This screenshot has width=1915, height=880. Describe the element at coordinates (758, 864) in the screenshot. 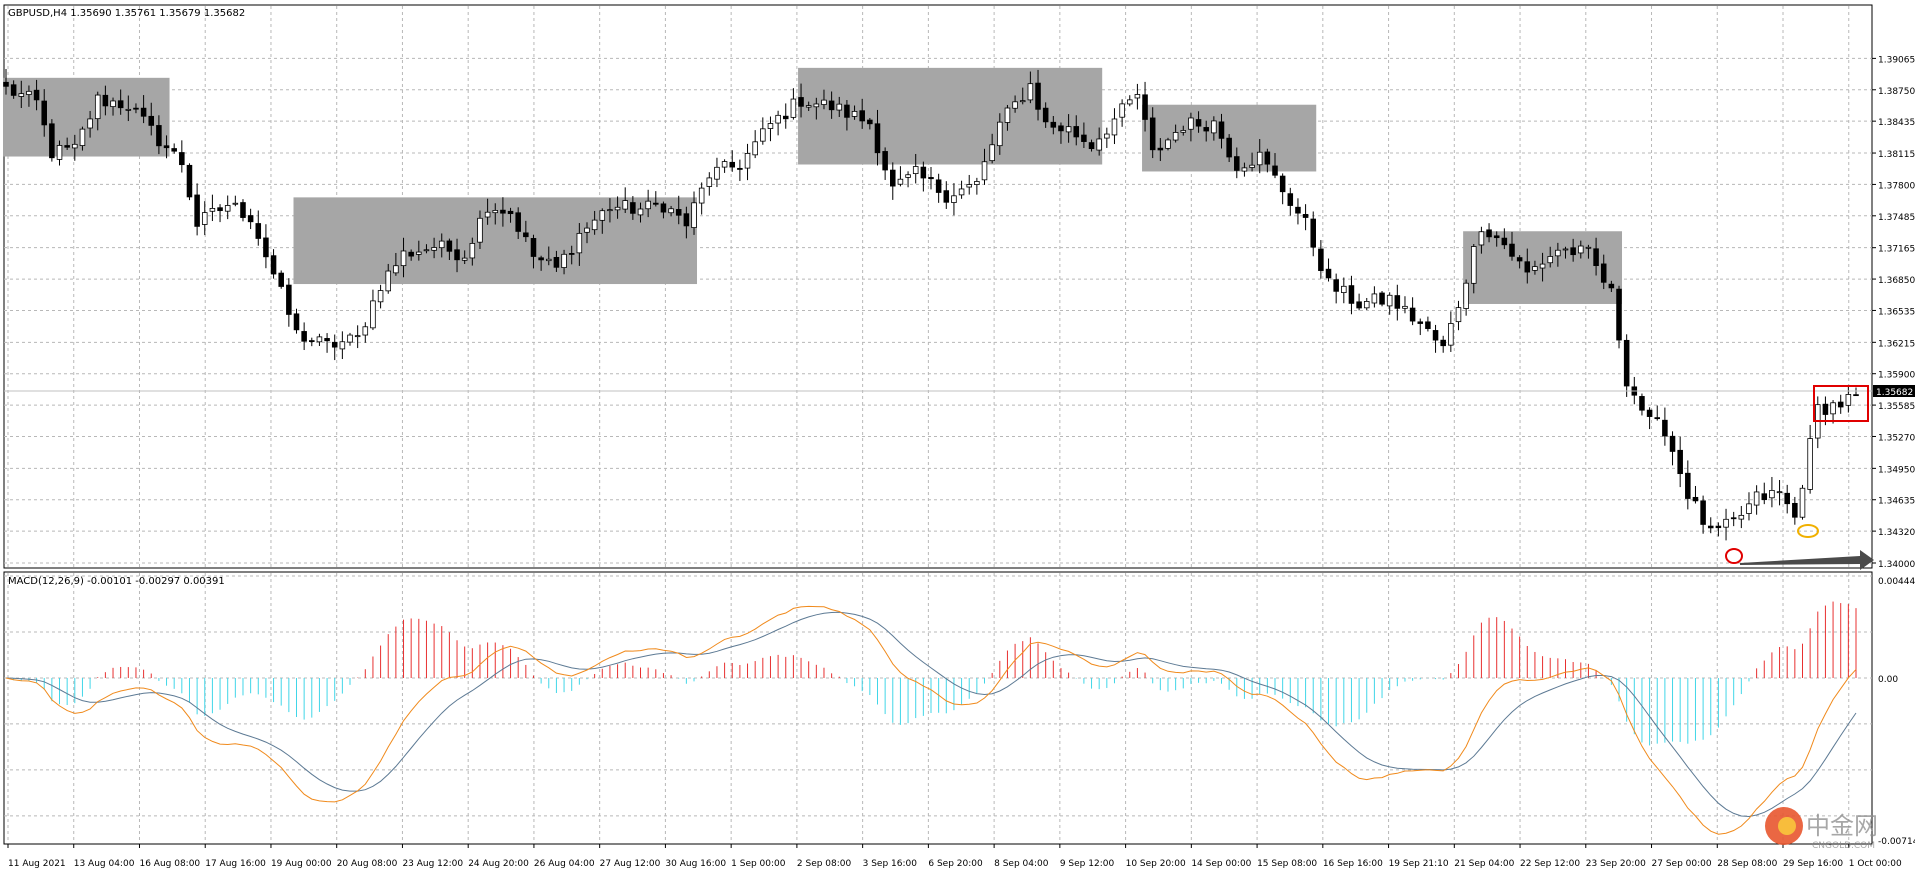

I see `time-tick-label: 1 Sep 00:00` at that location.